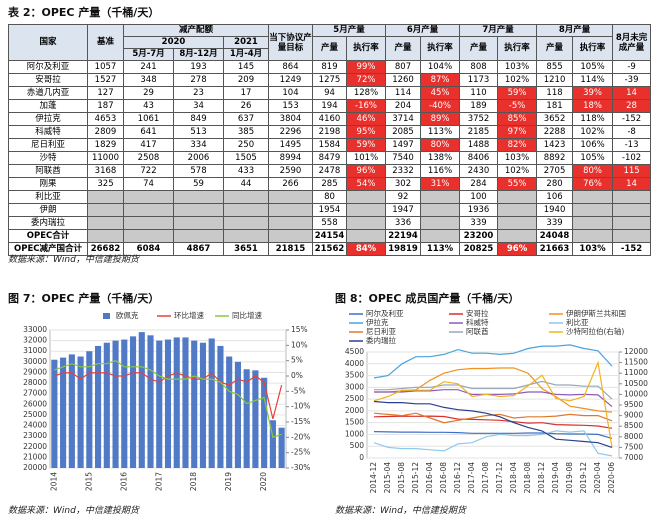 The width and height of the screenshot is (659, 522). What do you see at coordinates (611, 478) in the screenshot?
I see `x-tick-label: 2020-06` at bounding box center [611, 478].